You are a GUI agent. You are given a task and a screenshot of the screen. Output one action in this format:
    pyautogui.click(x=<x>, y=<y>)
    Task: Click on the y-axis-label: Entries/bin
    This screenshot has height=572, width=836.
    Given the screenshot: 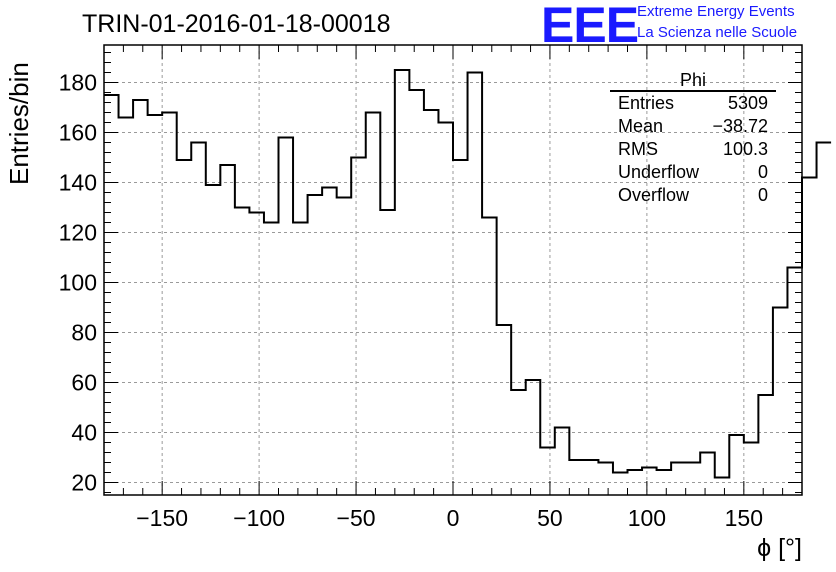 What is the action you would take?
    pyautogui.click(x=19, y=123)
    